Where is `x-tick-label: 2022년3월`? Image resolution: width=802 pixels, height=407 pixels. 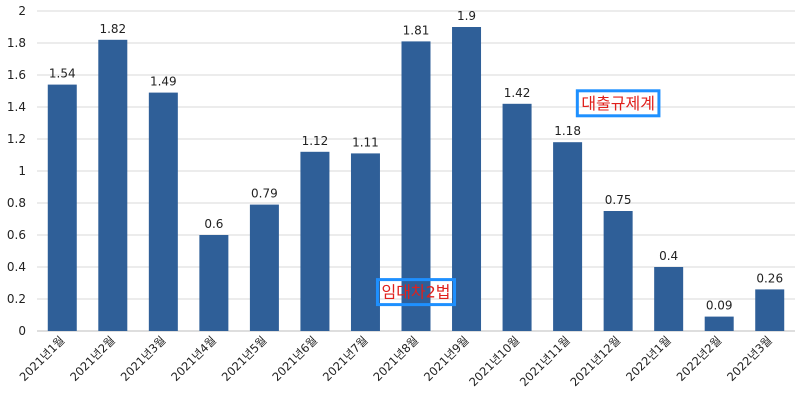 x-tick-label: 2022년3월 is located at coordinates (749, 358).